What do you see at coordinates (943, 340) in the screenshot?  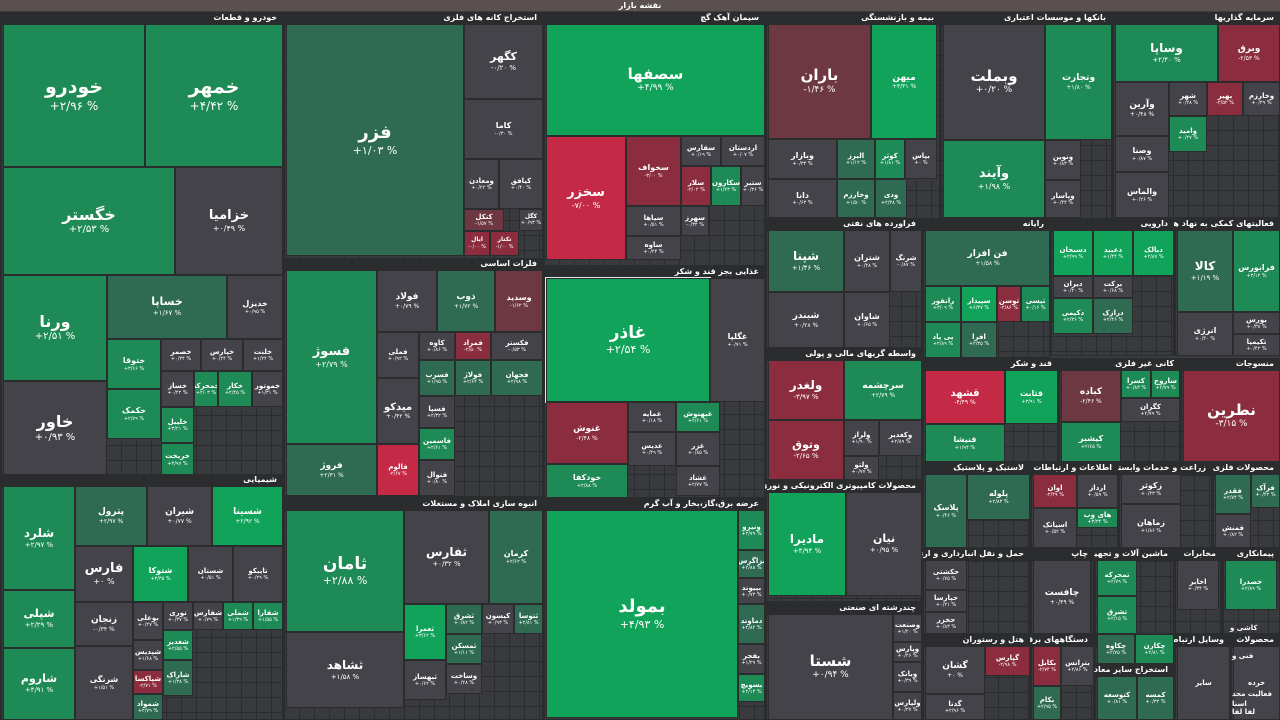 I see `ticker-tile: پی پاد +۲/۸۹ %` at bounding box center [943, 340].